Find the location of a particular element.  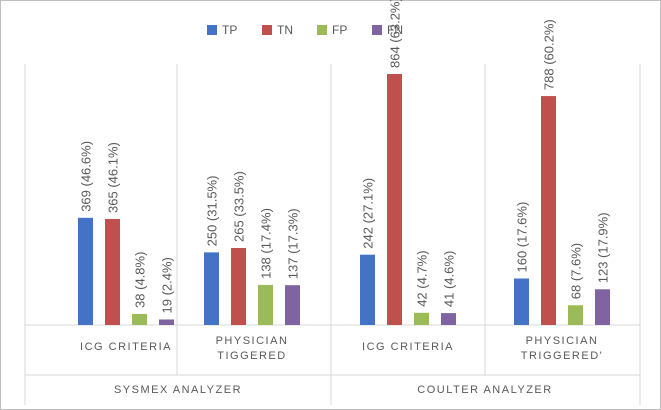

data-label-fn-1: 19 (2.4%) is located at coordinates (167, 285).